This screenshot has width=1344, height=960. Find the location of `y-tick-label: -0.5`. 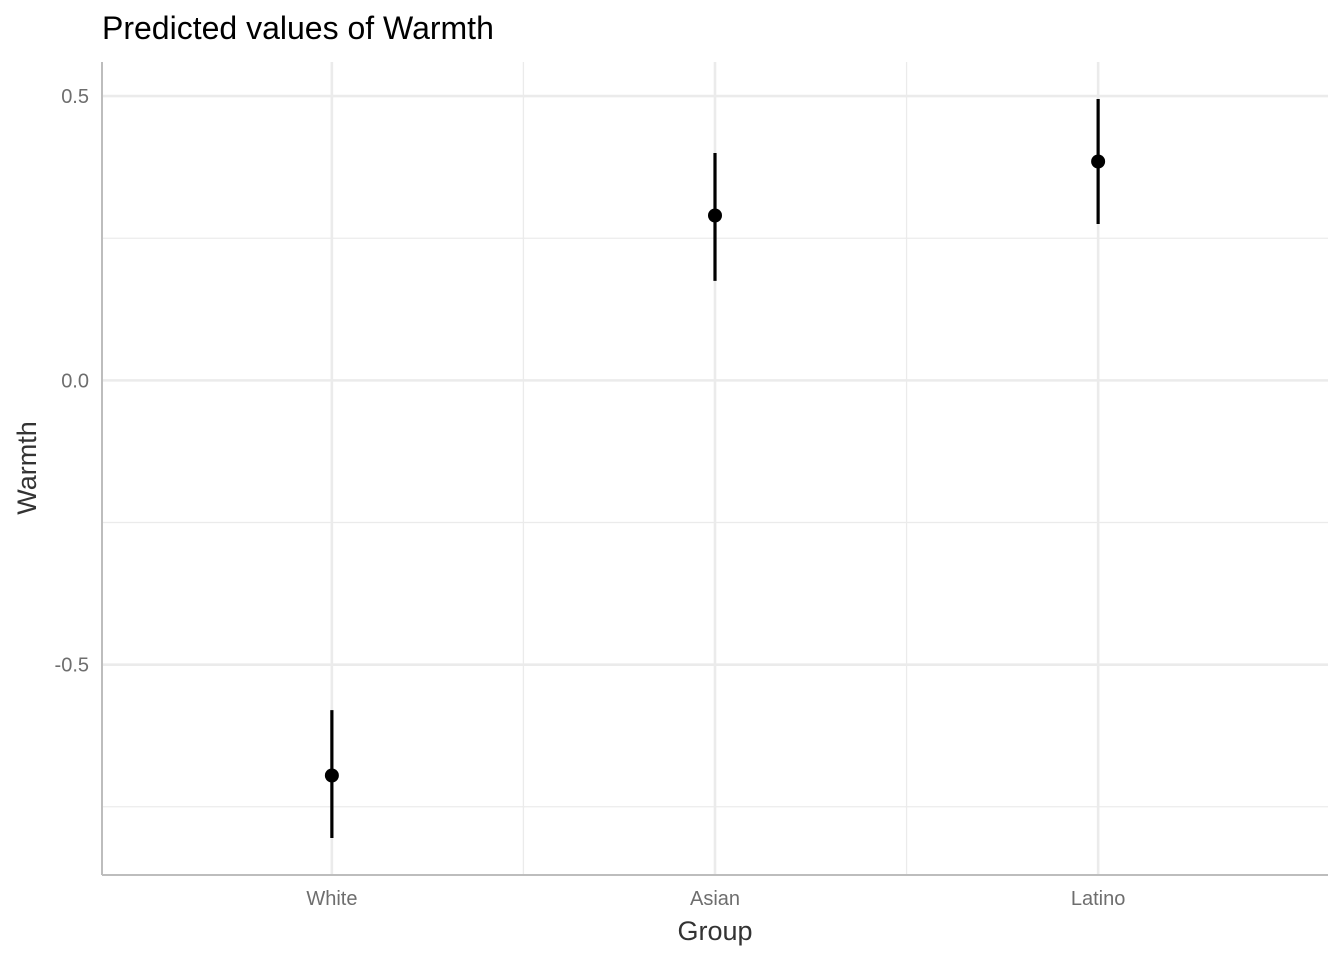

y-tick-label: -0.5 is located at coordinates (72, 666).